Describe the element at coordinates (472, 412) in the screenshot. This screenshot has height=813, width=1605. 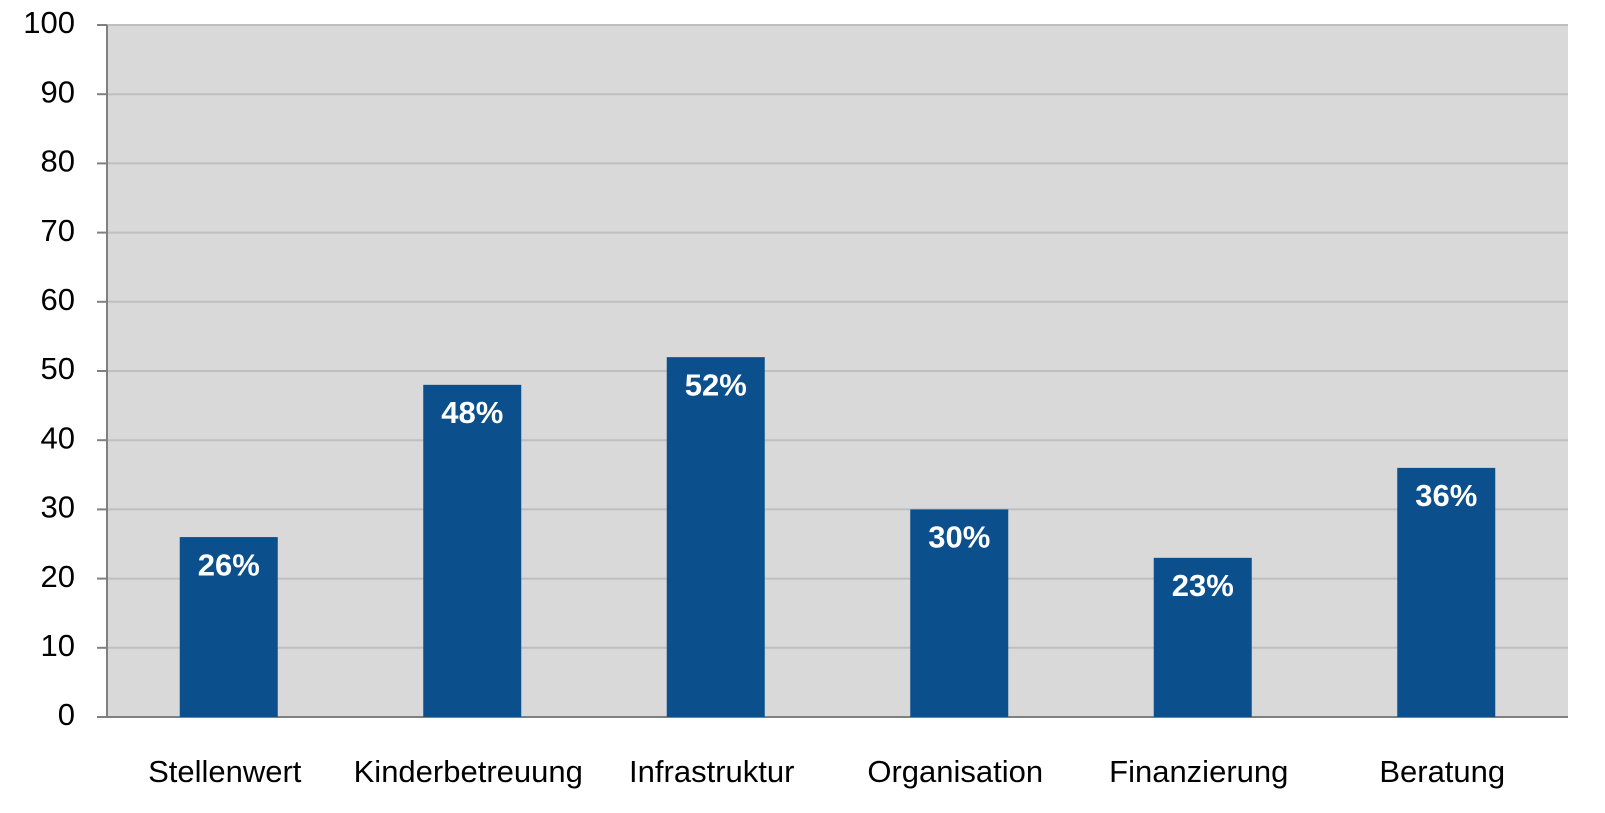
I see `value-label: 48%` at that location.